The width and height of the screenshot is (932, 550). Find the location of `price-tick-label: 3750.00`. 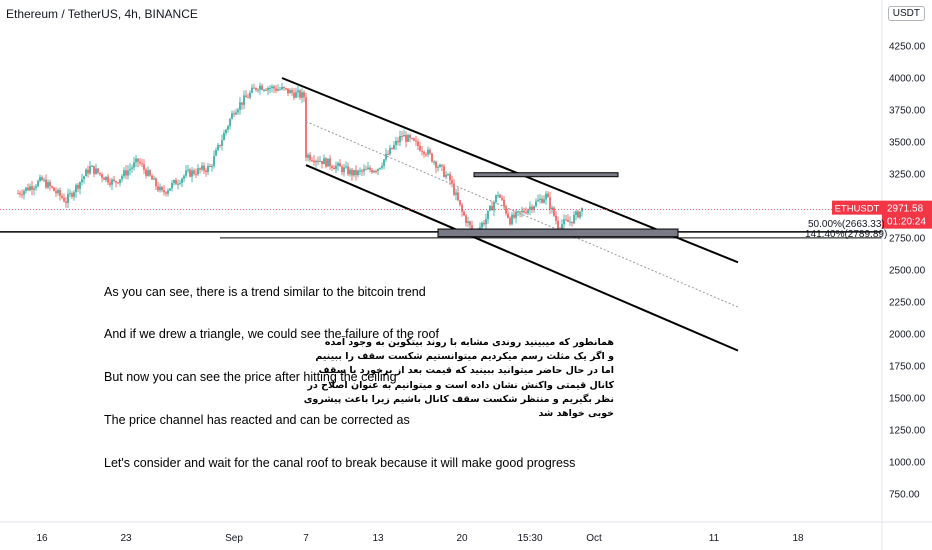

price-tick-label: 3750.00 is located at coordinates (907, 111).